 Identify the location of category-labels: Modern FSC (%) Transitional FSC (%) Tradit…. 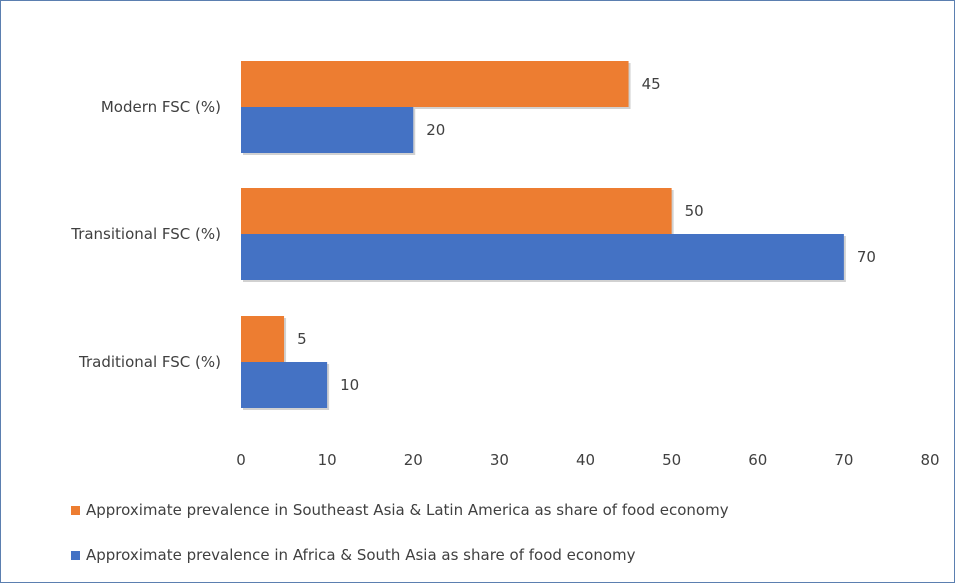
(145, 234).